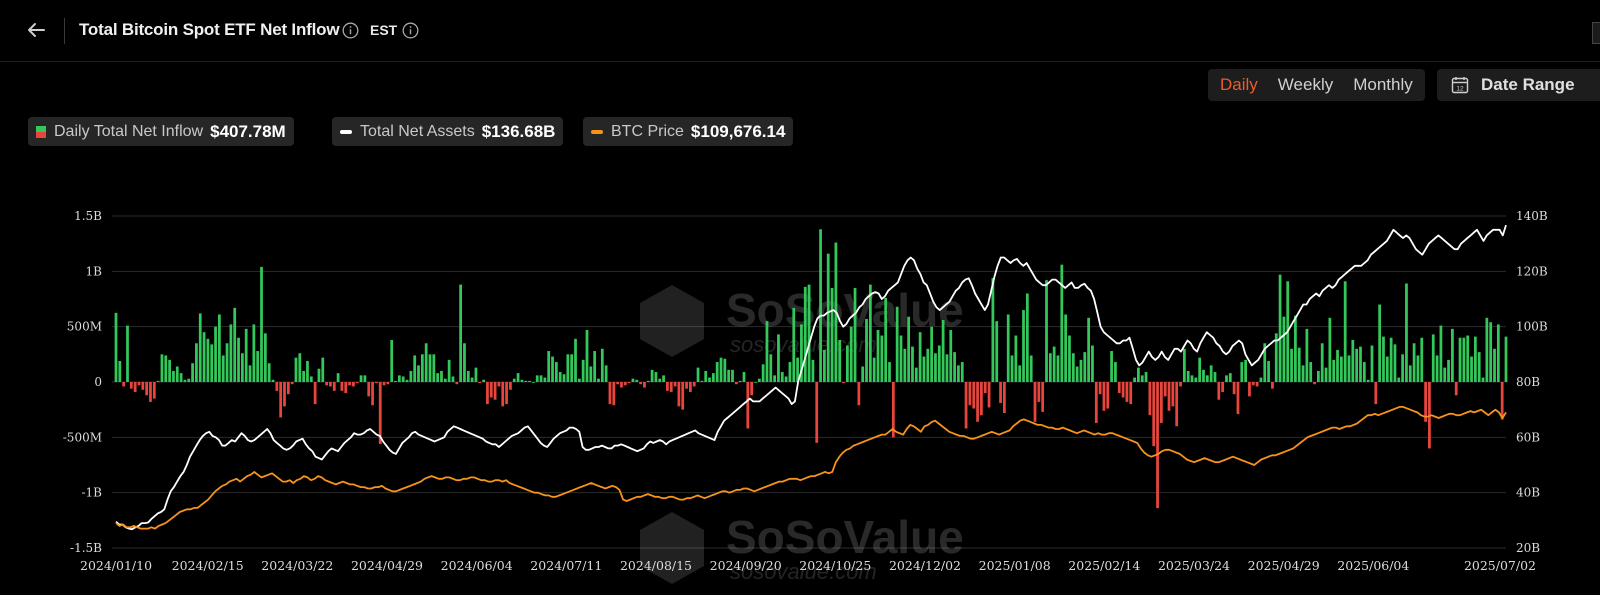 This screenshot has width=1600, height=595. I want to click on x-tick-label: 2025/03/24, so click(1194, 565).